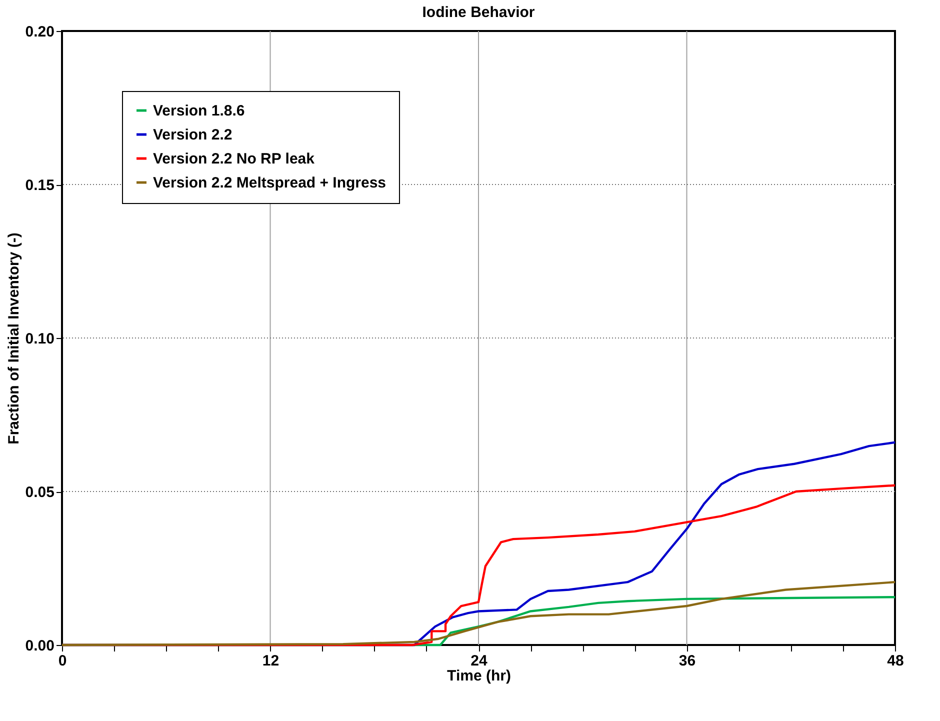 The image size is (940, 721). Describe the element at coordinates (39, 185) in the screenshot. I see `y-tick-label: 0.15` at that location.